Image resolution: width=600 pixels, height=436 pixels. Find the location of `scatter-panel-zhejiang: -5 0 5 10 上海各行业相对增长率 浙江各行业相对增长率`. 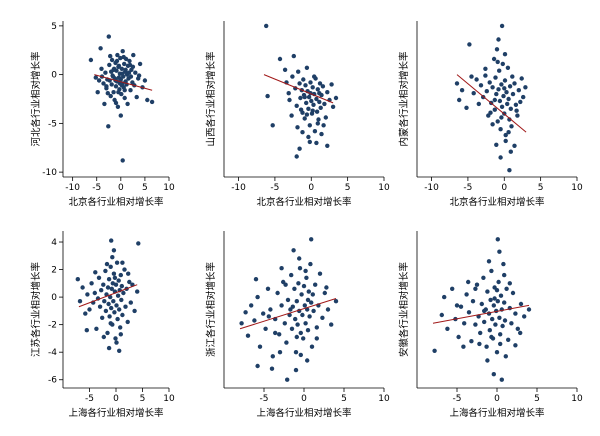

scatter-panel-zhejiang: -5 0 5 10 上海各行业相对增长率 浙江各行业相对增长率 is located at coordinates (297, 325).